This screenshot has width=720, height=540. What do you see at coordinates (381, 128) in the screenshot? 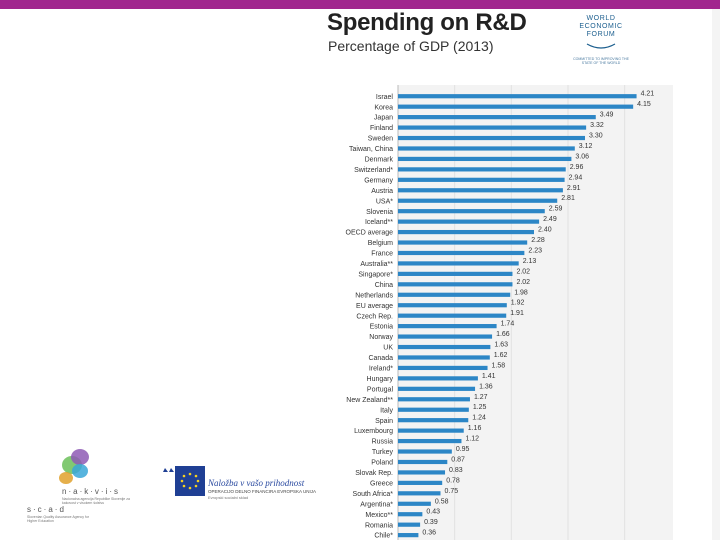
I see `category-label: Finland` at bounding box center [381, 128].